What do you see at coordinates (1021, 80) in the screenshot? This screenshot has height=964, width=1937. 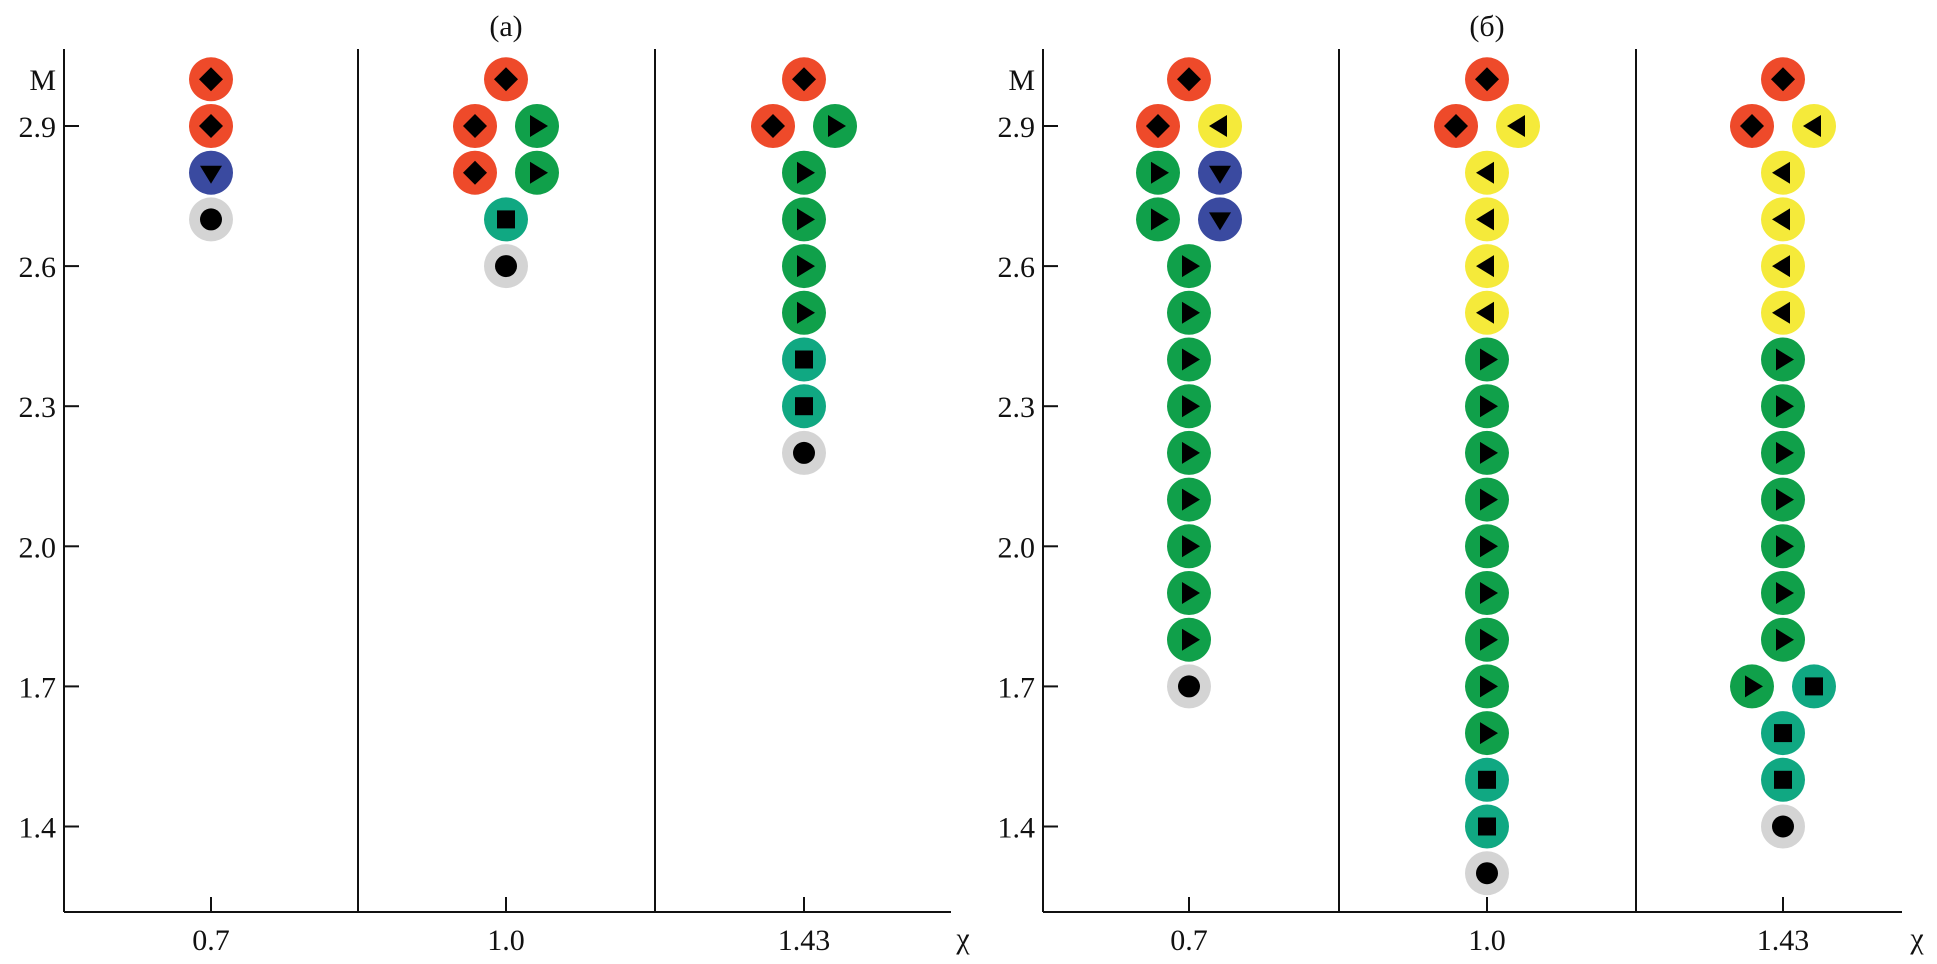 I see `y-axis-label: M` at bounding box center [1021, 80].